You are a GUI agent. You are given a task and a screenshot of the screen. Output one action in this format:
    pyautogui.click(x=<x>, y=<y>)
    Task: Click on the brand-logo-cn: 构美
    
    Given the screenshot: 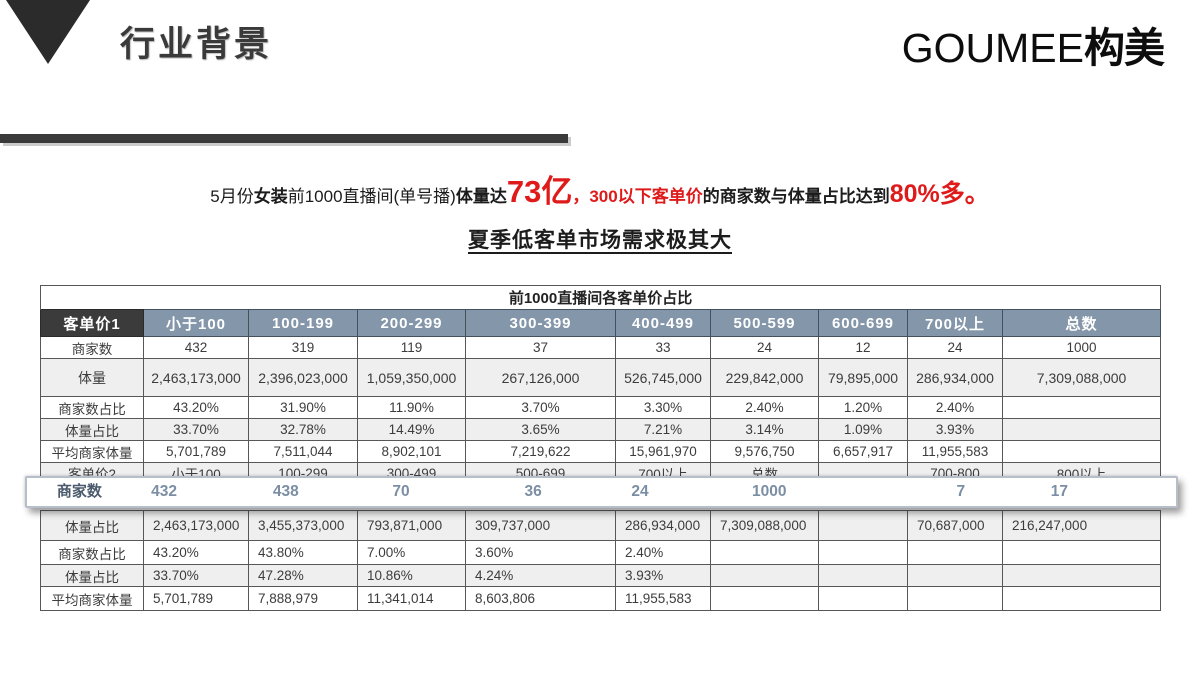 What is the action you would take?
    pyautogui.click(x=1124, y=48)
    